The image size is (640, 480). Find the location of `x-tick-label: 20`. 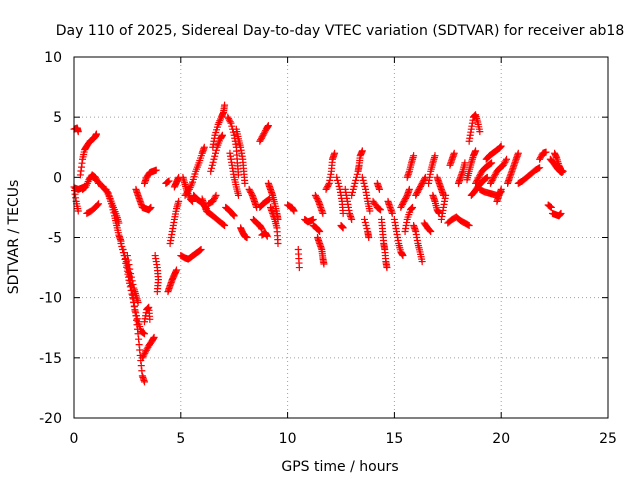

x-tick-label: 20 is located at coordinates (501, 439).